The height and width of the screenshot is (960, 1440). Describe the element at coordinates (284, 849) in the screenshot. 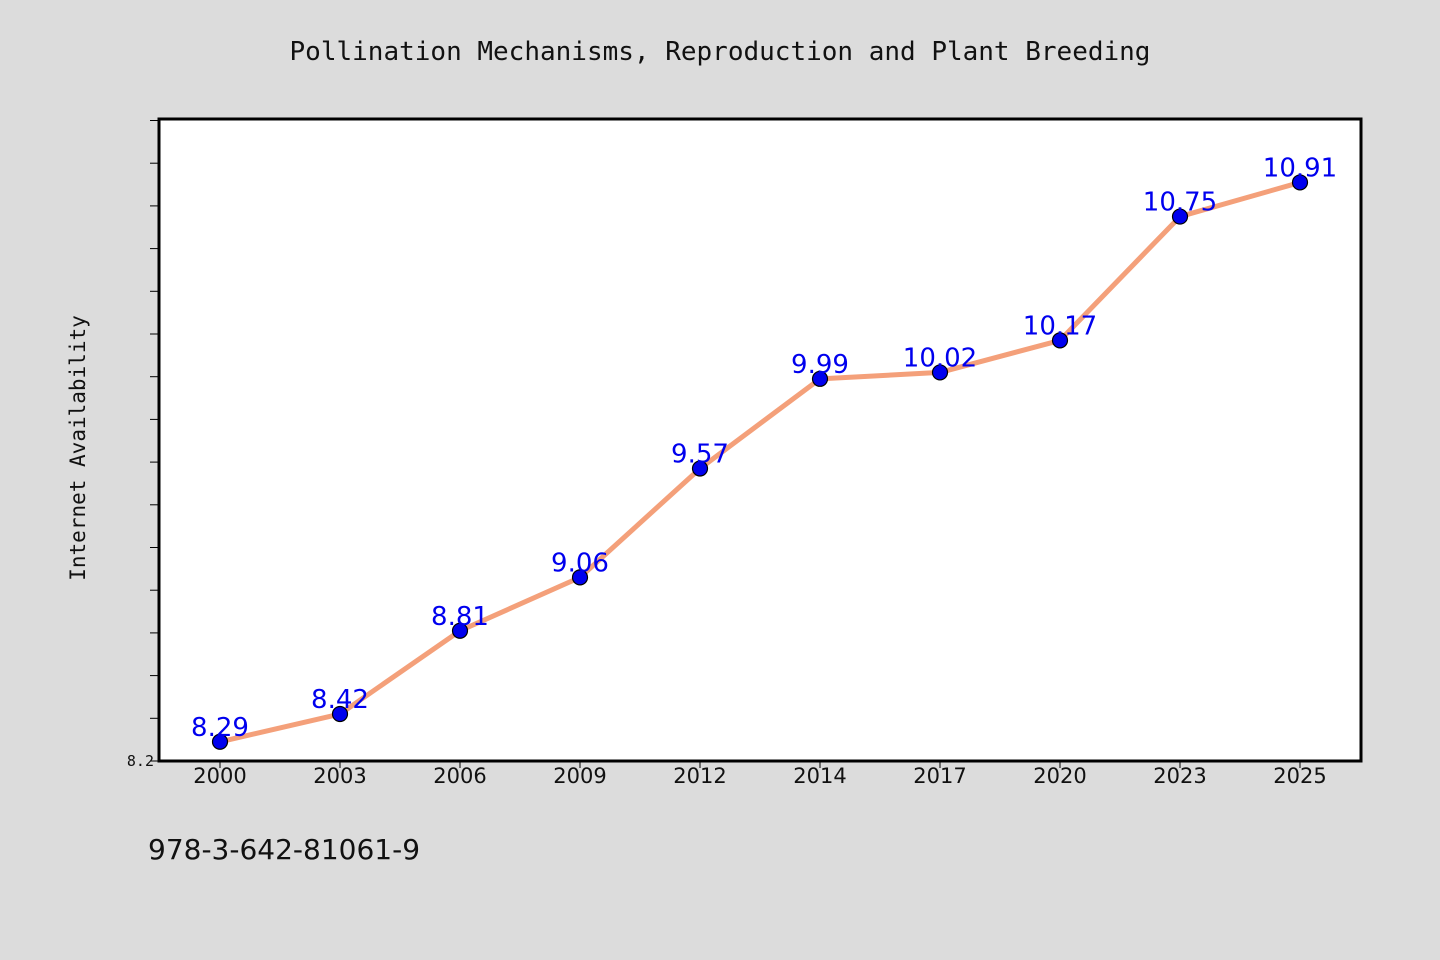

I see `isbn-footer: 978-3-642-81061-9` at that location.